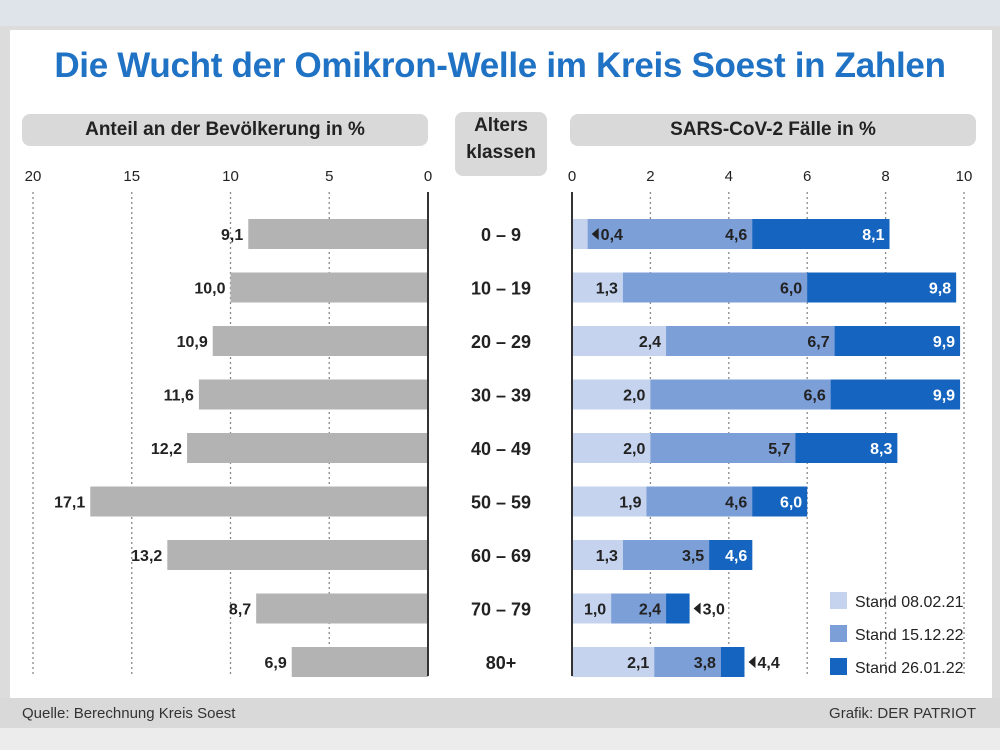 The height and width of the screenshot is (750, 1000). What do you see at coordinates (881, 449) in the screenshot?
I see `cases-value-label-3: 8,3` at bounding box center [881, 449].